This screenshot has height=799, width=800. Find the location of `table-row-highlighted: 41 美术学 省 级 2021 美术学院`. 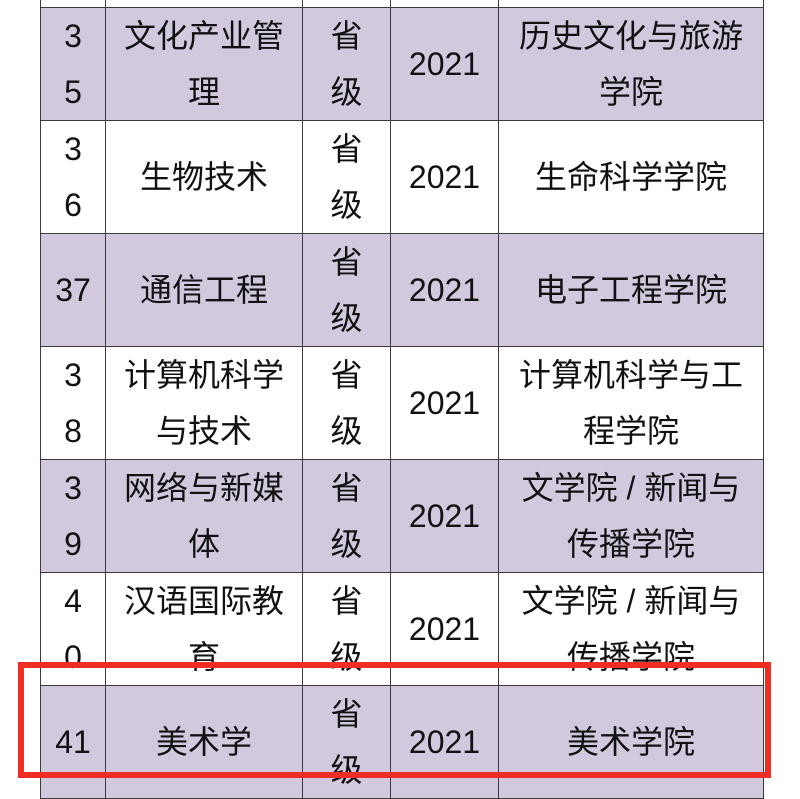

table-row-highlighted: 41 美术学 省 级 2021 美术学院 is located at coordinates (402, 741).